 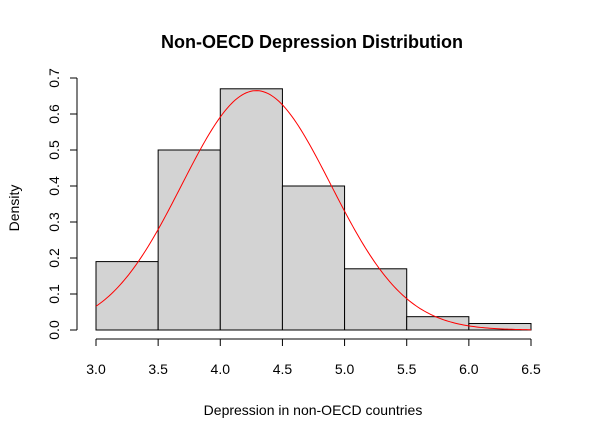 What do you see at coordinates (54, 222) in the screenshot?
I see `y-tick-label: 0.3` at bounding box center [54, 222].